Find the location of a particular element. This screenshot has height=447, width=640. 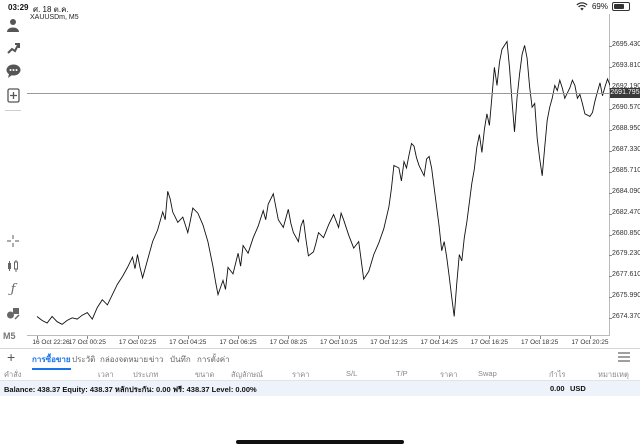

y-tick-label: 2674.370 is located at coordinates (626, 317).